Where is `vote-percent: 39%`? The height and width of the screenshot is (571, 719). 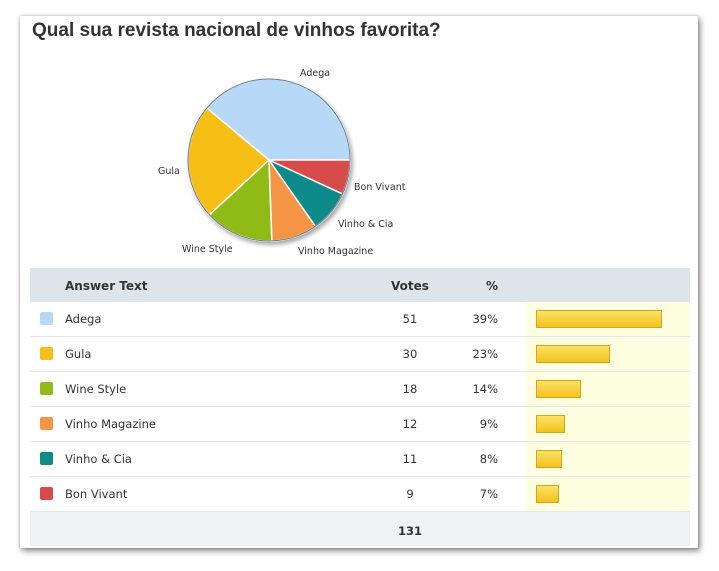 vote-percent: 39% is located at coordinates (485, 319).